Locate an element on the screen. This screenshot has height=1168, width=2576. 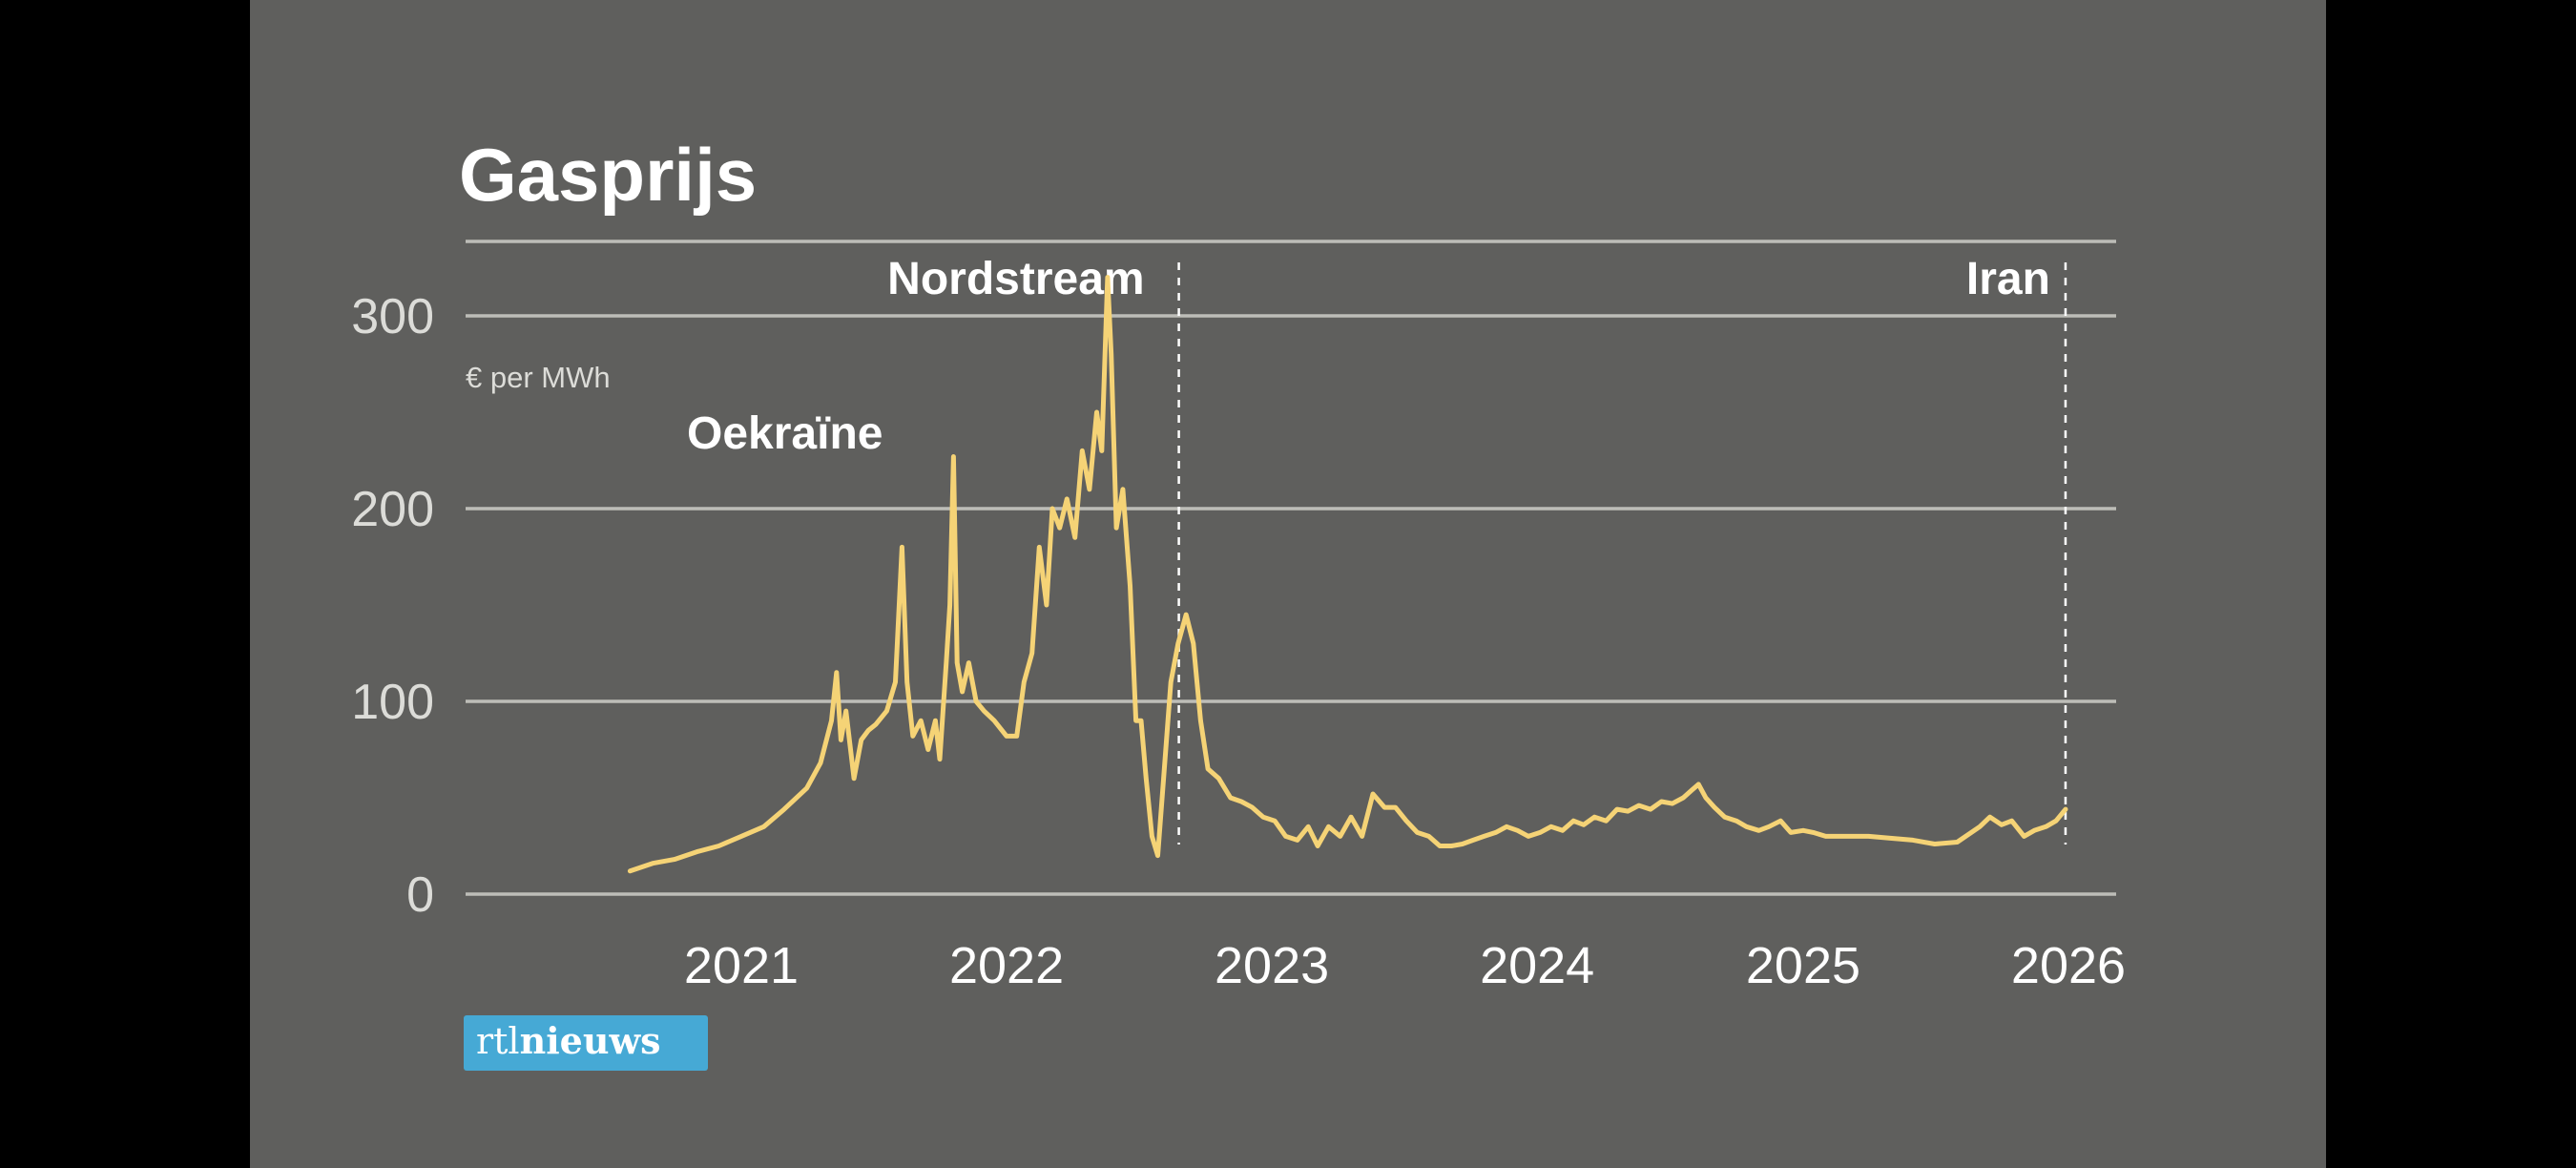
x-axis: 2021 2022 2023 2024 2025 2026 is located at coordinates (1405, 965).